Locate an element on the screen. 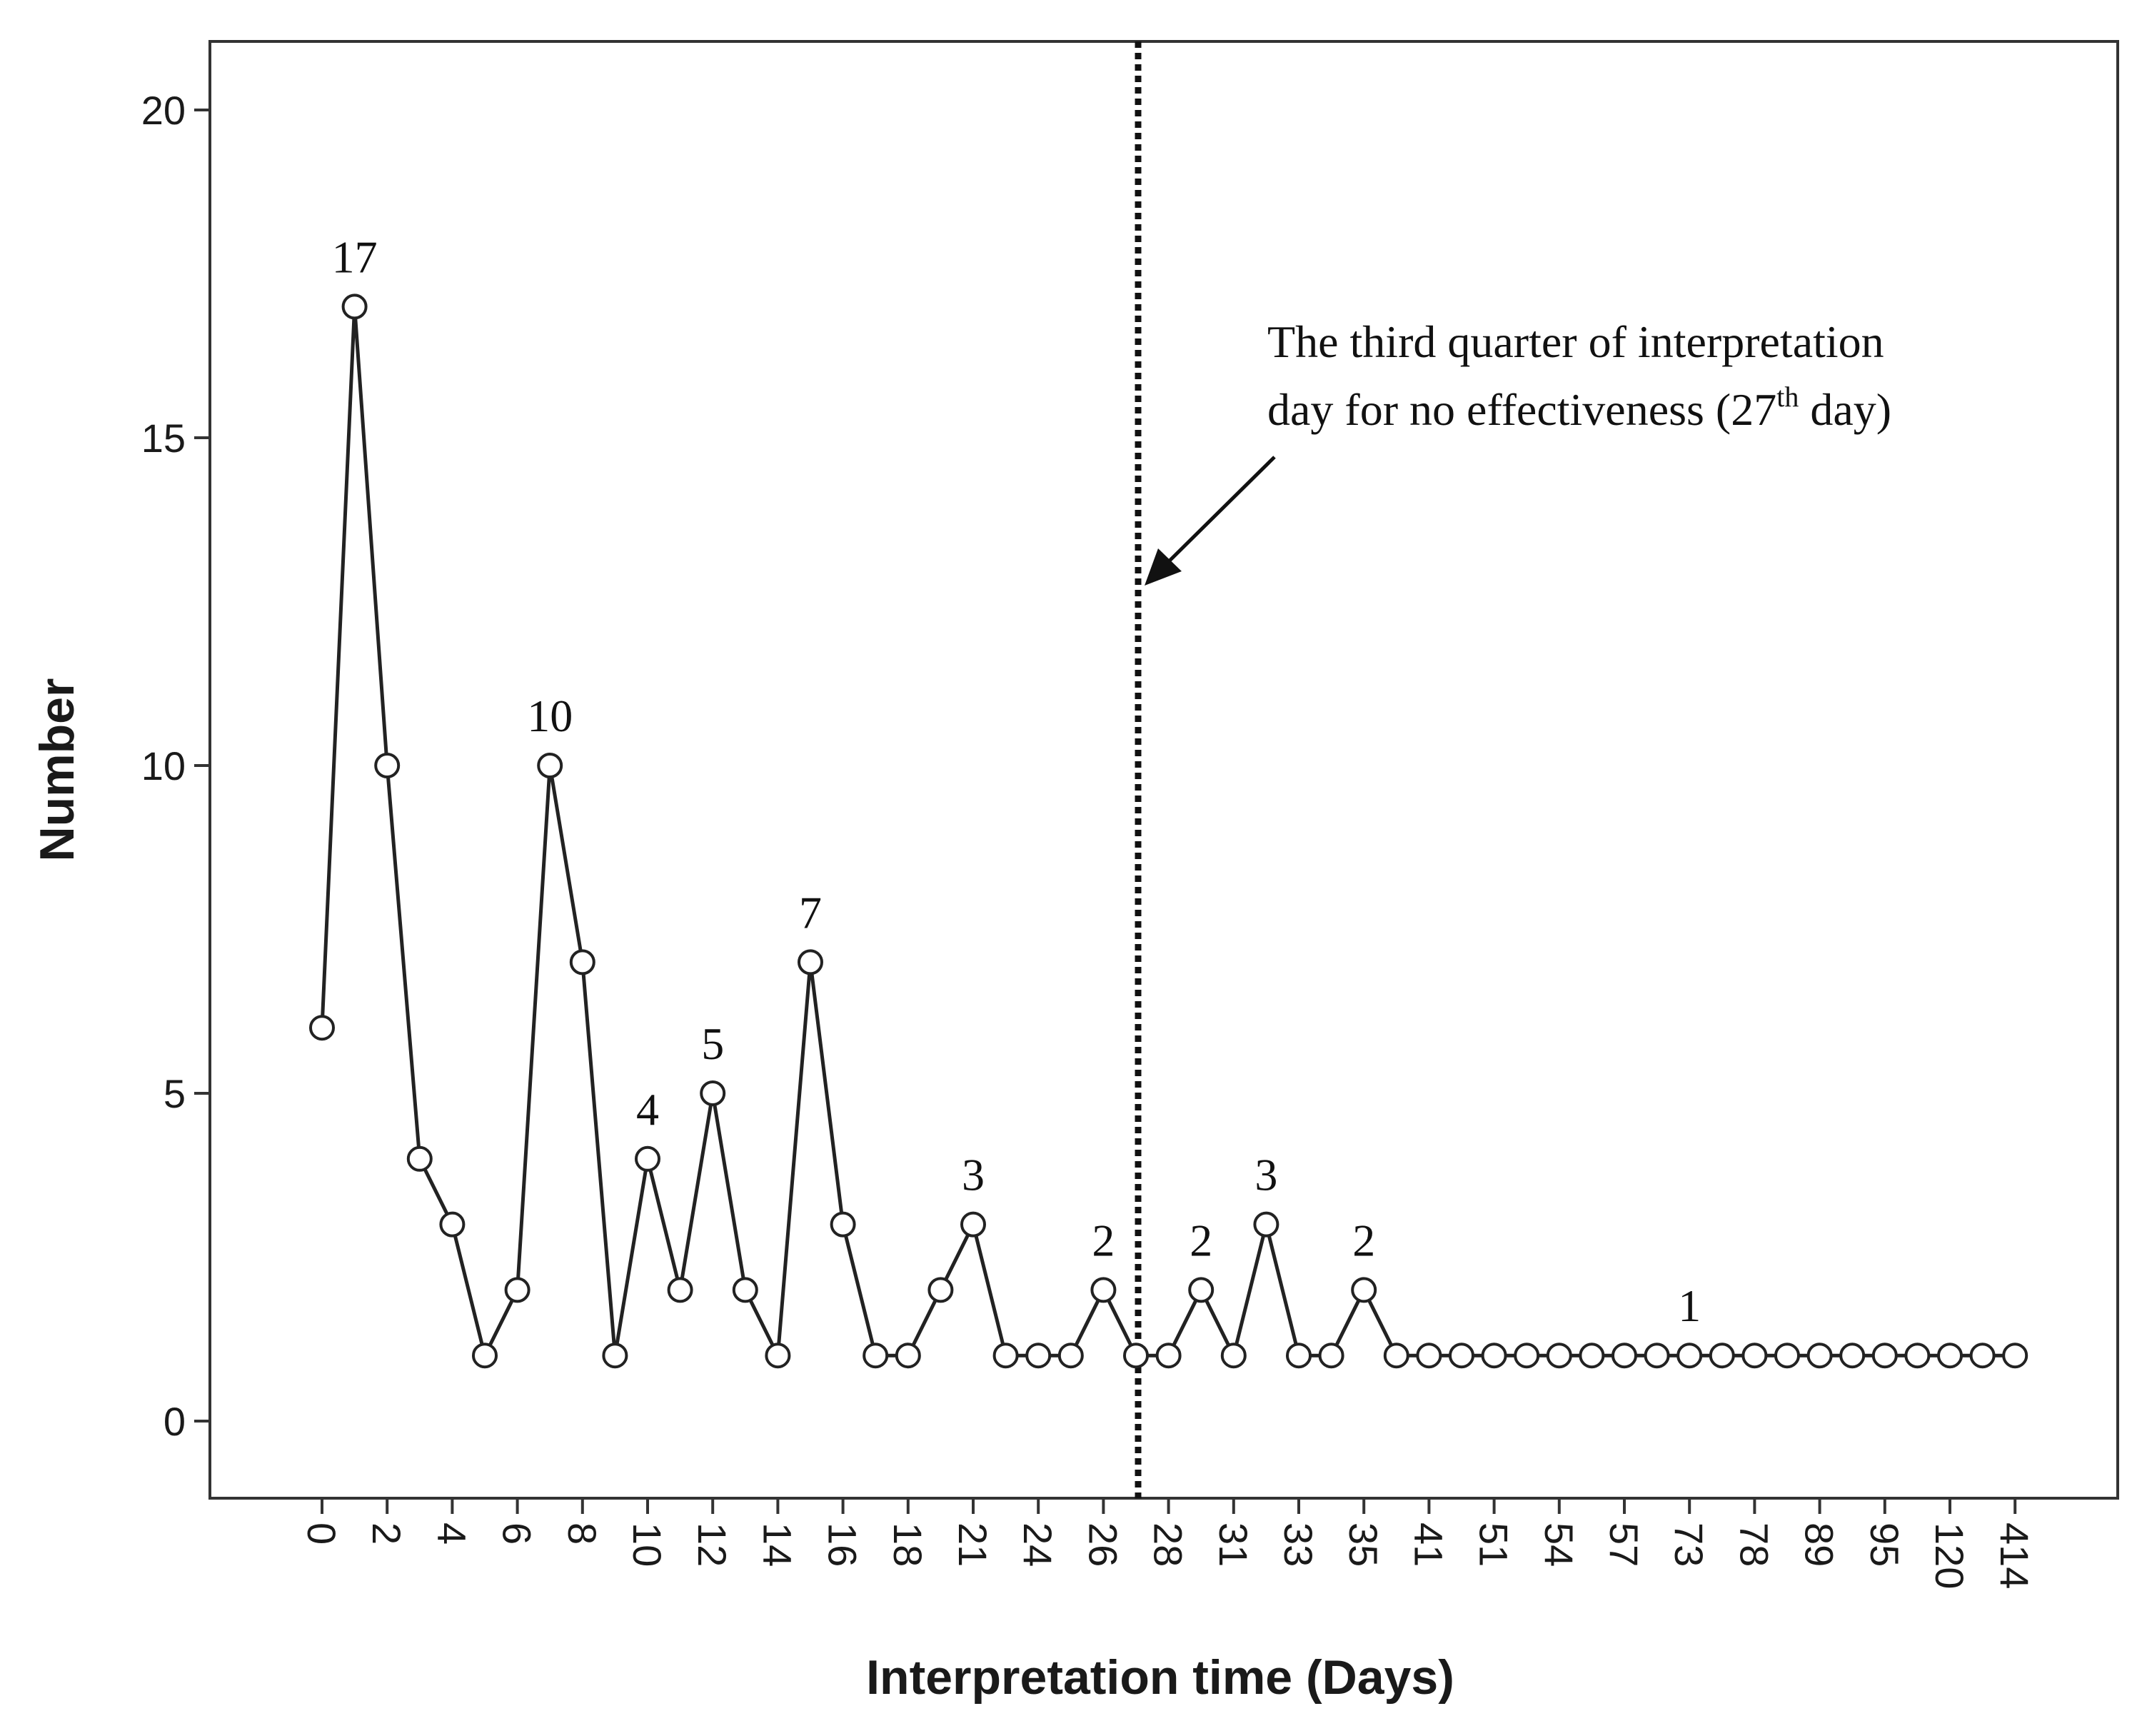 The height and width of the screenshot is (1736, 2142). x-tick-label: 12 is located at coordinates (712, 1544).